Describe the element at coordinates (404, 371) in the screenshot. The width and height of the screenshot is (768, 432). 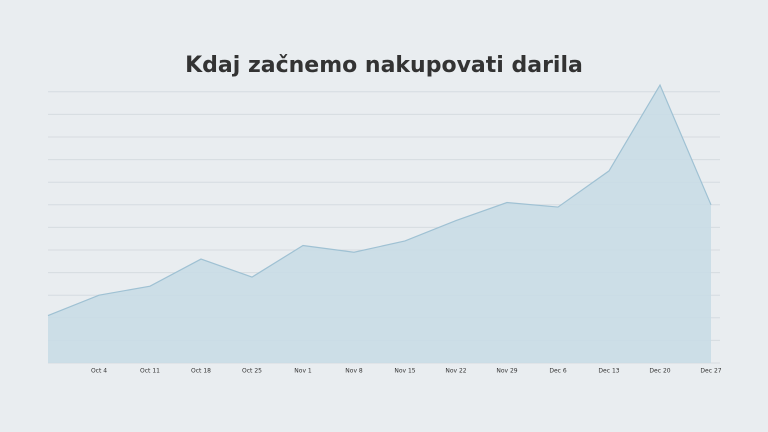
I see `x-tick-label: Nov 15` at that location.